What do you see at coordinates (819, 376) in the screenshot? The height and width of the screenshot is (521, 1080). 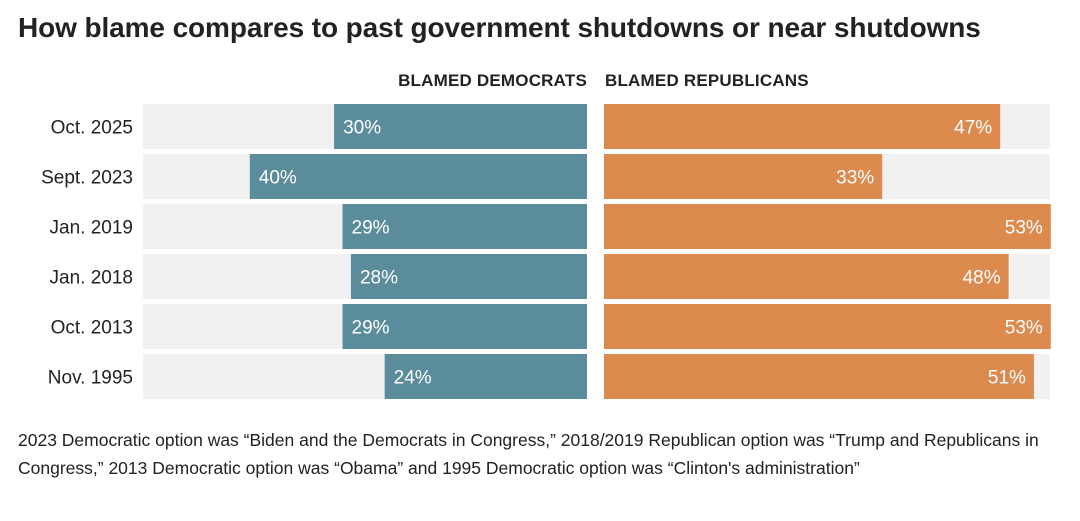 I see `bar-republicans-nov-1995` at bounding box center [819, 376].